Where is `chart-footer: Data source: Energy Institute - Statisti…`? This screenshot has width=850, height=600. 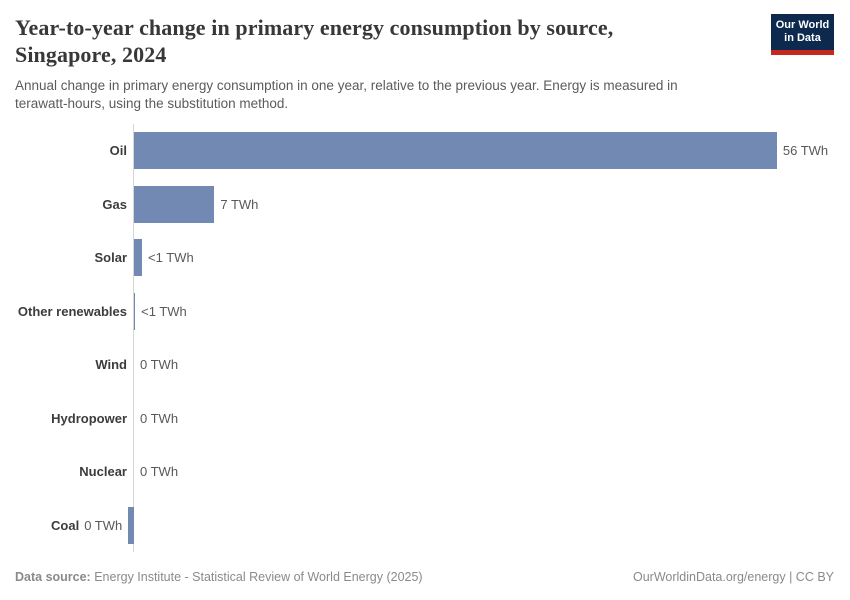 chart-footer: Data source: Energy Institute - Statisti… is located at coordinates (424, 577).